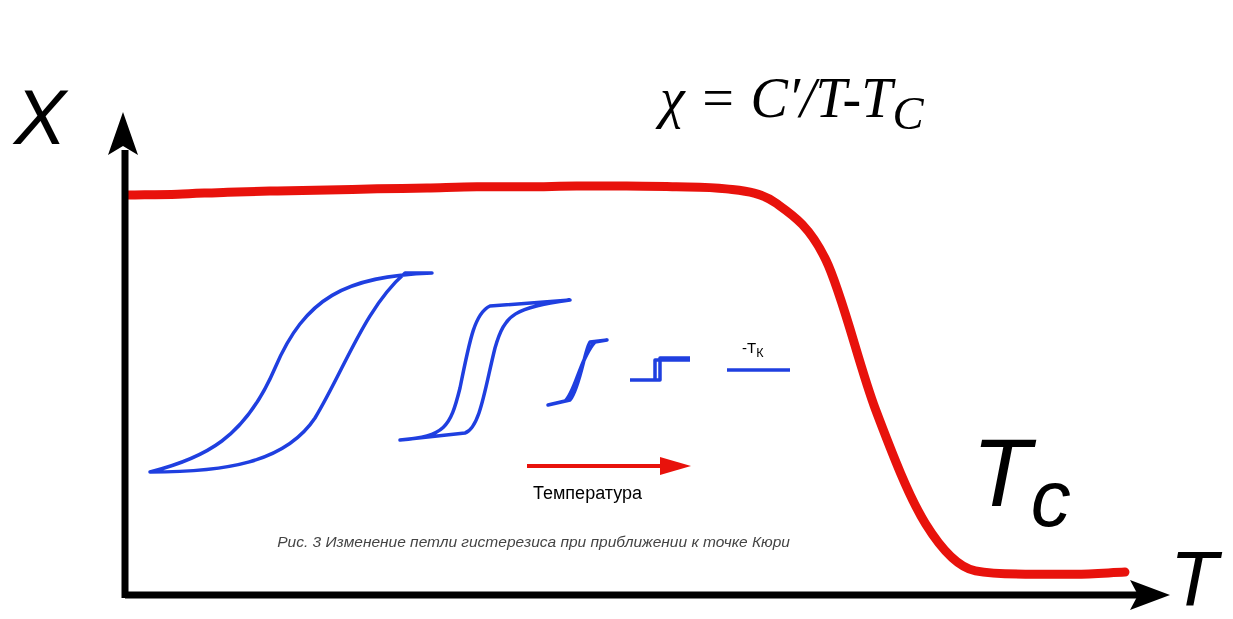 Image resolution: width=1233 pixels, height=619 pixels. I want to click on annotation: -T$_{К}$, so click(753, 349).